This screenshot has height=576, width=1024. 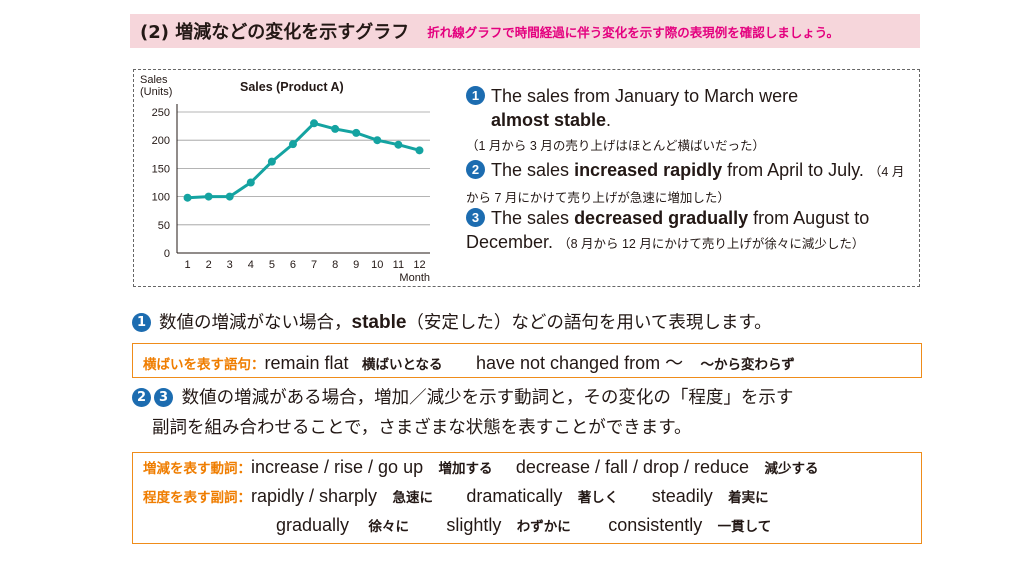 What do you see at coordinates (292, 87) in the screenshot?
I see `chart-title: Sales (Product A)` at bounding box center [292, 87].